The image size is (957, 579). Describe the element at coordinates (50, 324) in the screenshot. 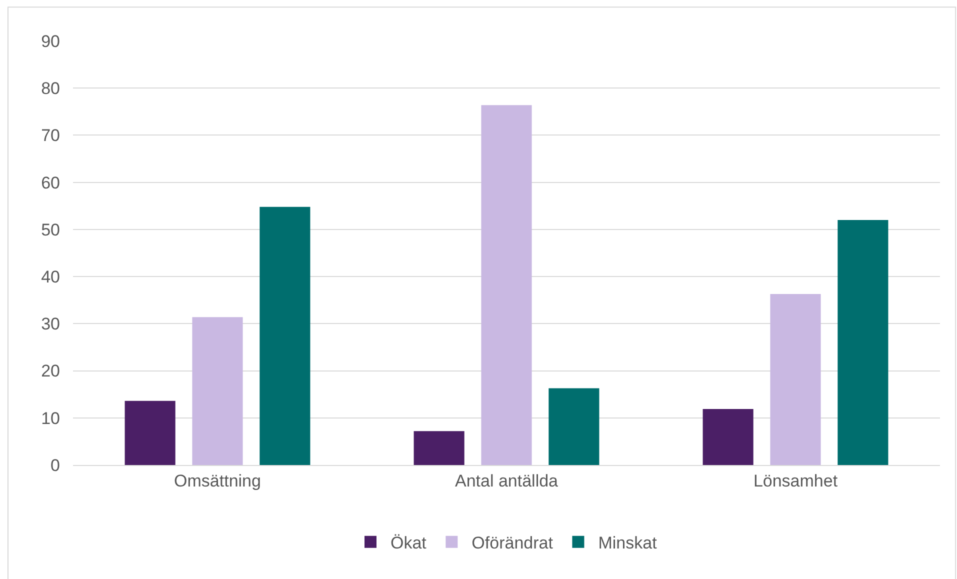

I see `y-tick-label: 30` at that location.